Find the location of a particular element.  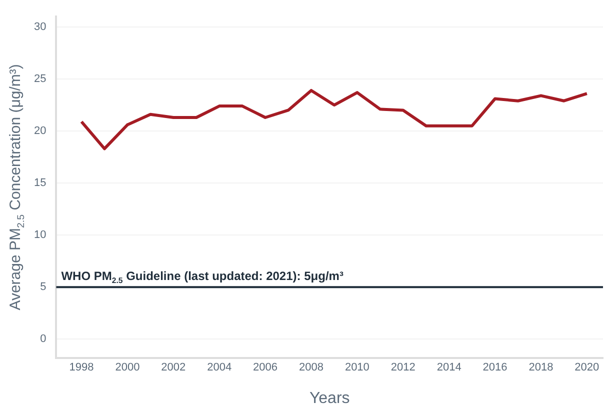

x-tick-label: 2018 is located at coordinates (541, 367).